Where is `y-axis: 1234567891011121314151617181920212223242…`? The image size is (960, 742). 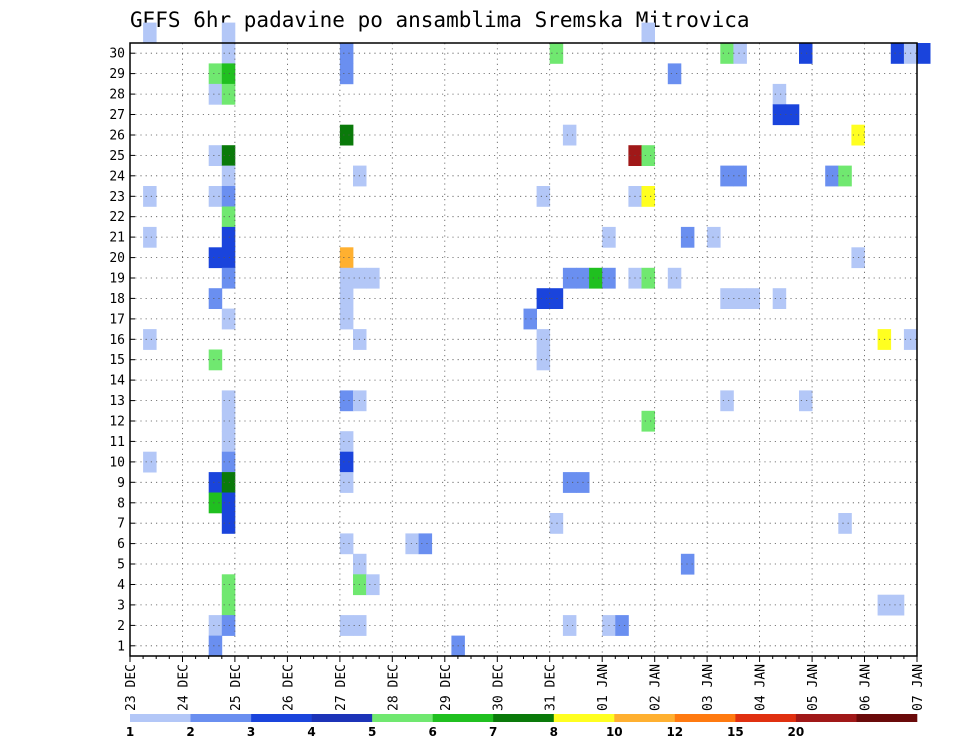 y-axis: 1234567891011121314151617181920212223242… is located at coordinates (122, 350).